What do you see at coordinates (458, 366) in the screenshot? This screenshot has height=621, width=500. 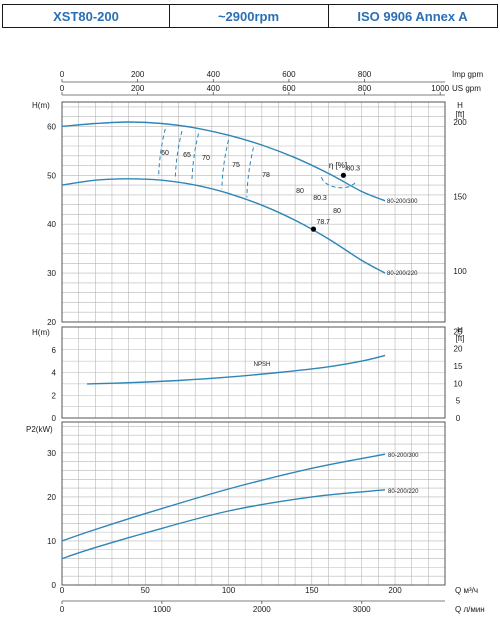 I see `npsh-ft-tick-label: 15` at bounding box center [458, 366].